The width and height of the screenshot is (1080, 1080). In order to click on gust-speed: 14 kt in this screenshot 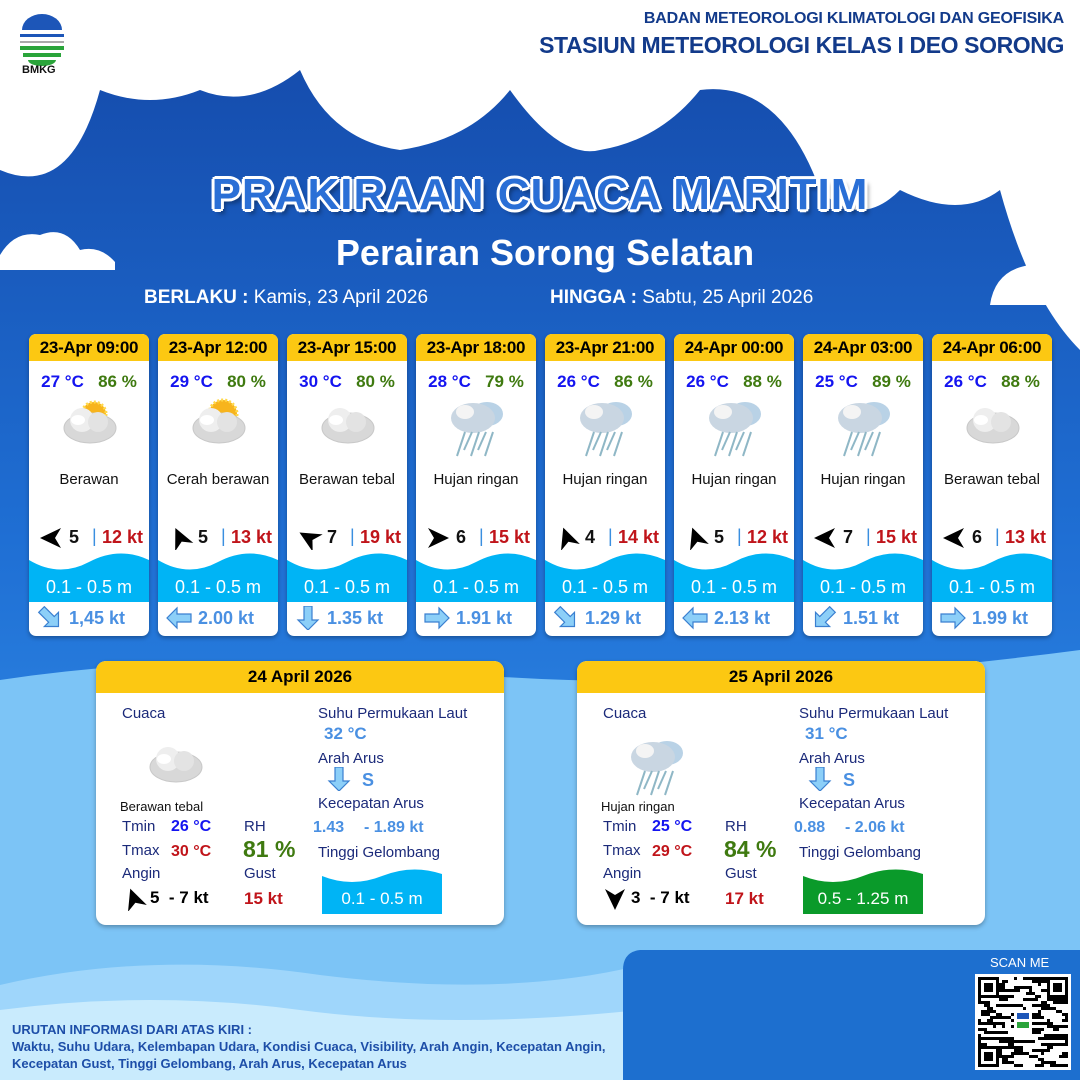, I will do `click(638, 537)`.